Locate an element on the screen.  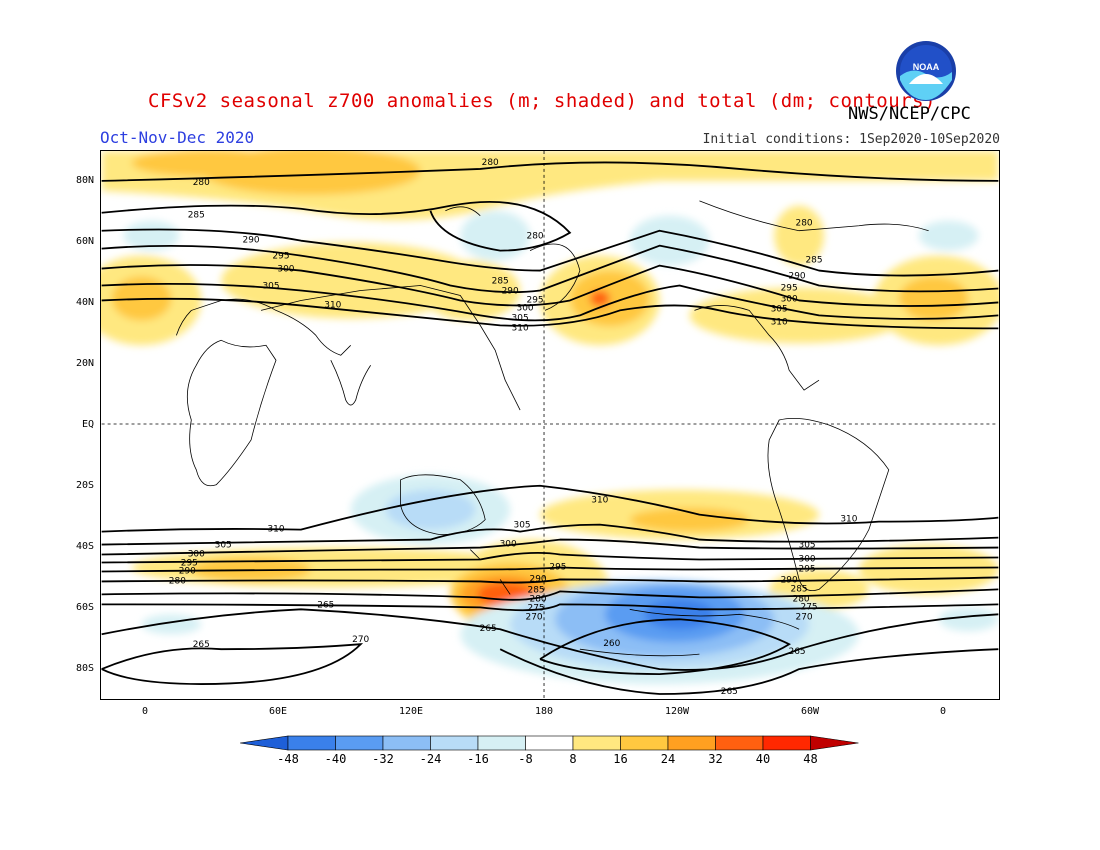
period-label: Oct-Nov-Dec 2020 is located at coordinates (177, 137).